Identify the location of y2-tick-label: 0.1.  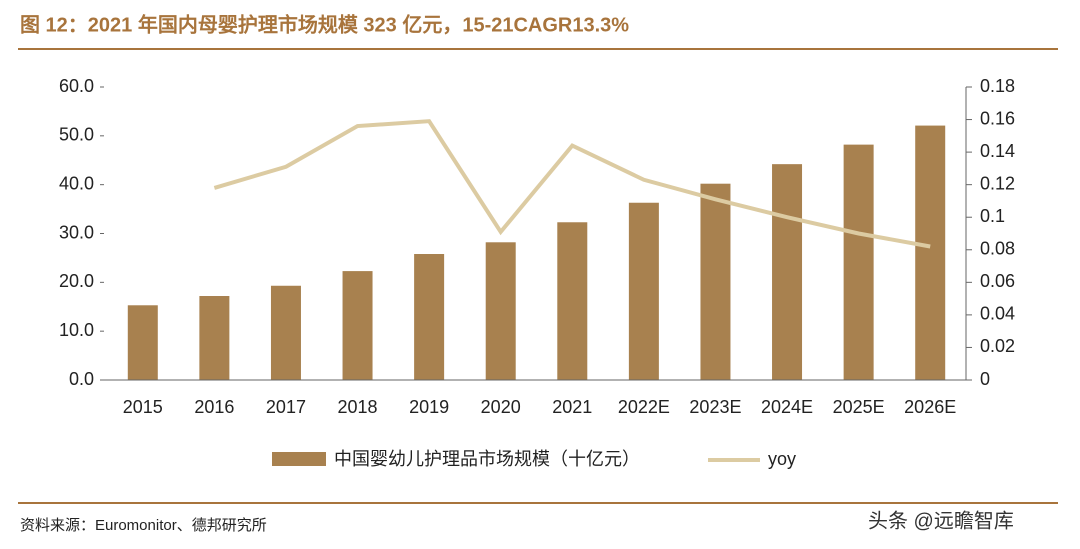
(992, 216).